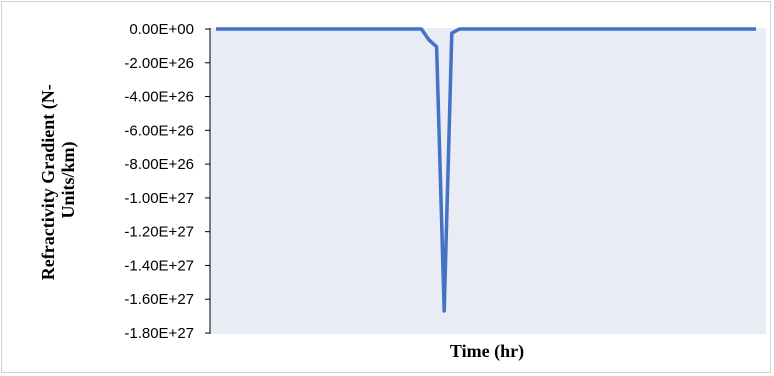 This screenshot has height=376, width=774. What do you see at coordinates (161, 29) in the screenshot?
I see `y-tick-label: 0.00E+00` at bounding box center [161, 29].